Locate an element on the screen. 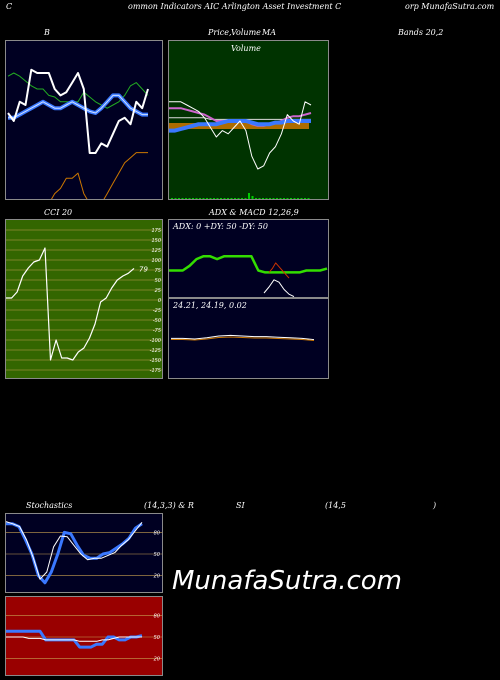 The height and width of the screenshot is (680, 500). header-left: C is located at coordinates (9, 6).